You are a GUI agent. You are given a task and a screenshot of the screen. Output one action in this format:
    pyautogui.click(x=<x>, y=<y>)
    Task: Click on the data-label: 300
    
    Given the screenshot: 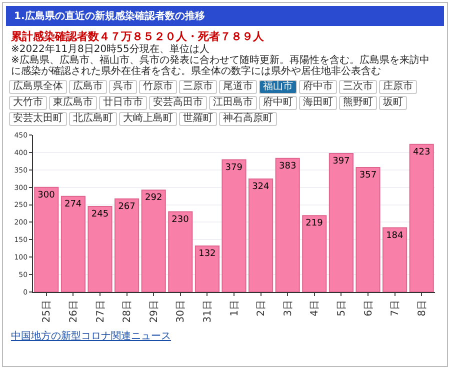 What is the action you would take?
    pyautogui.click(x=47, y=195)
    